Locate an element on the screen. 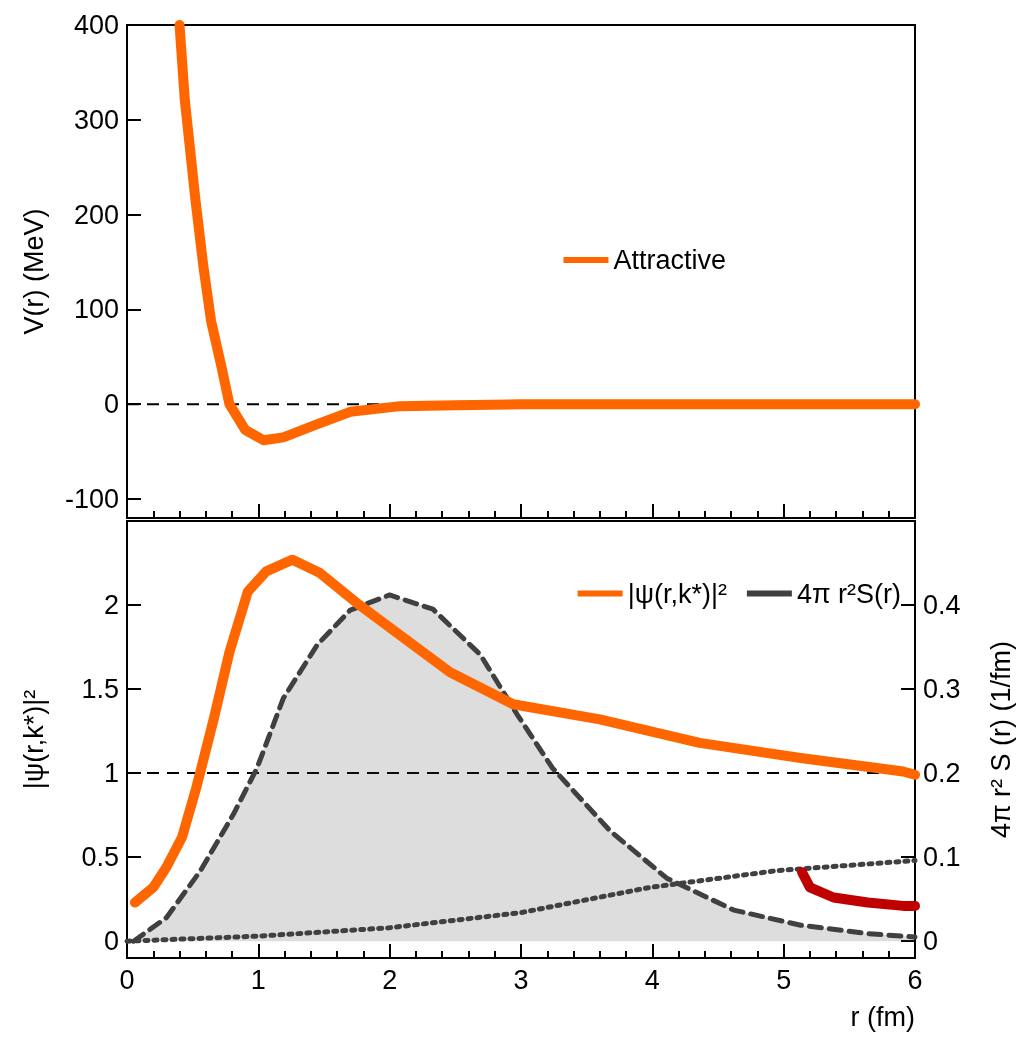 This screenshot has width=1031, height=1041. legend-label: 4π r²S(r) is located at coordinates (849, 593).